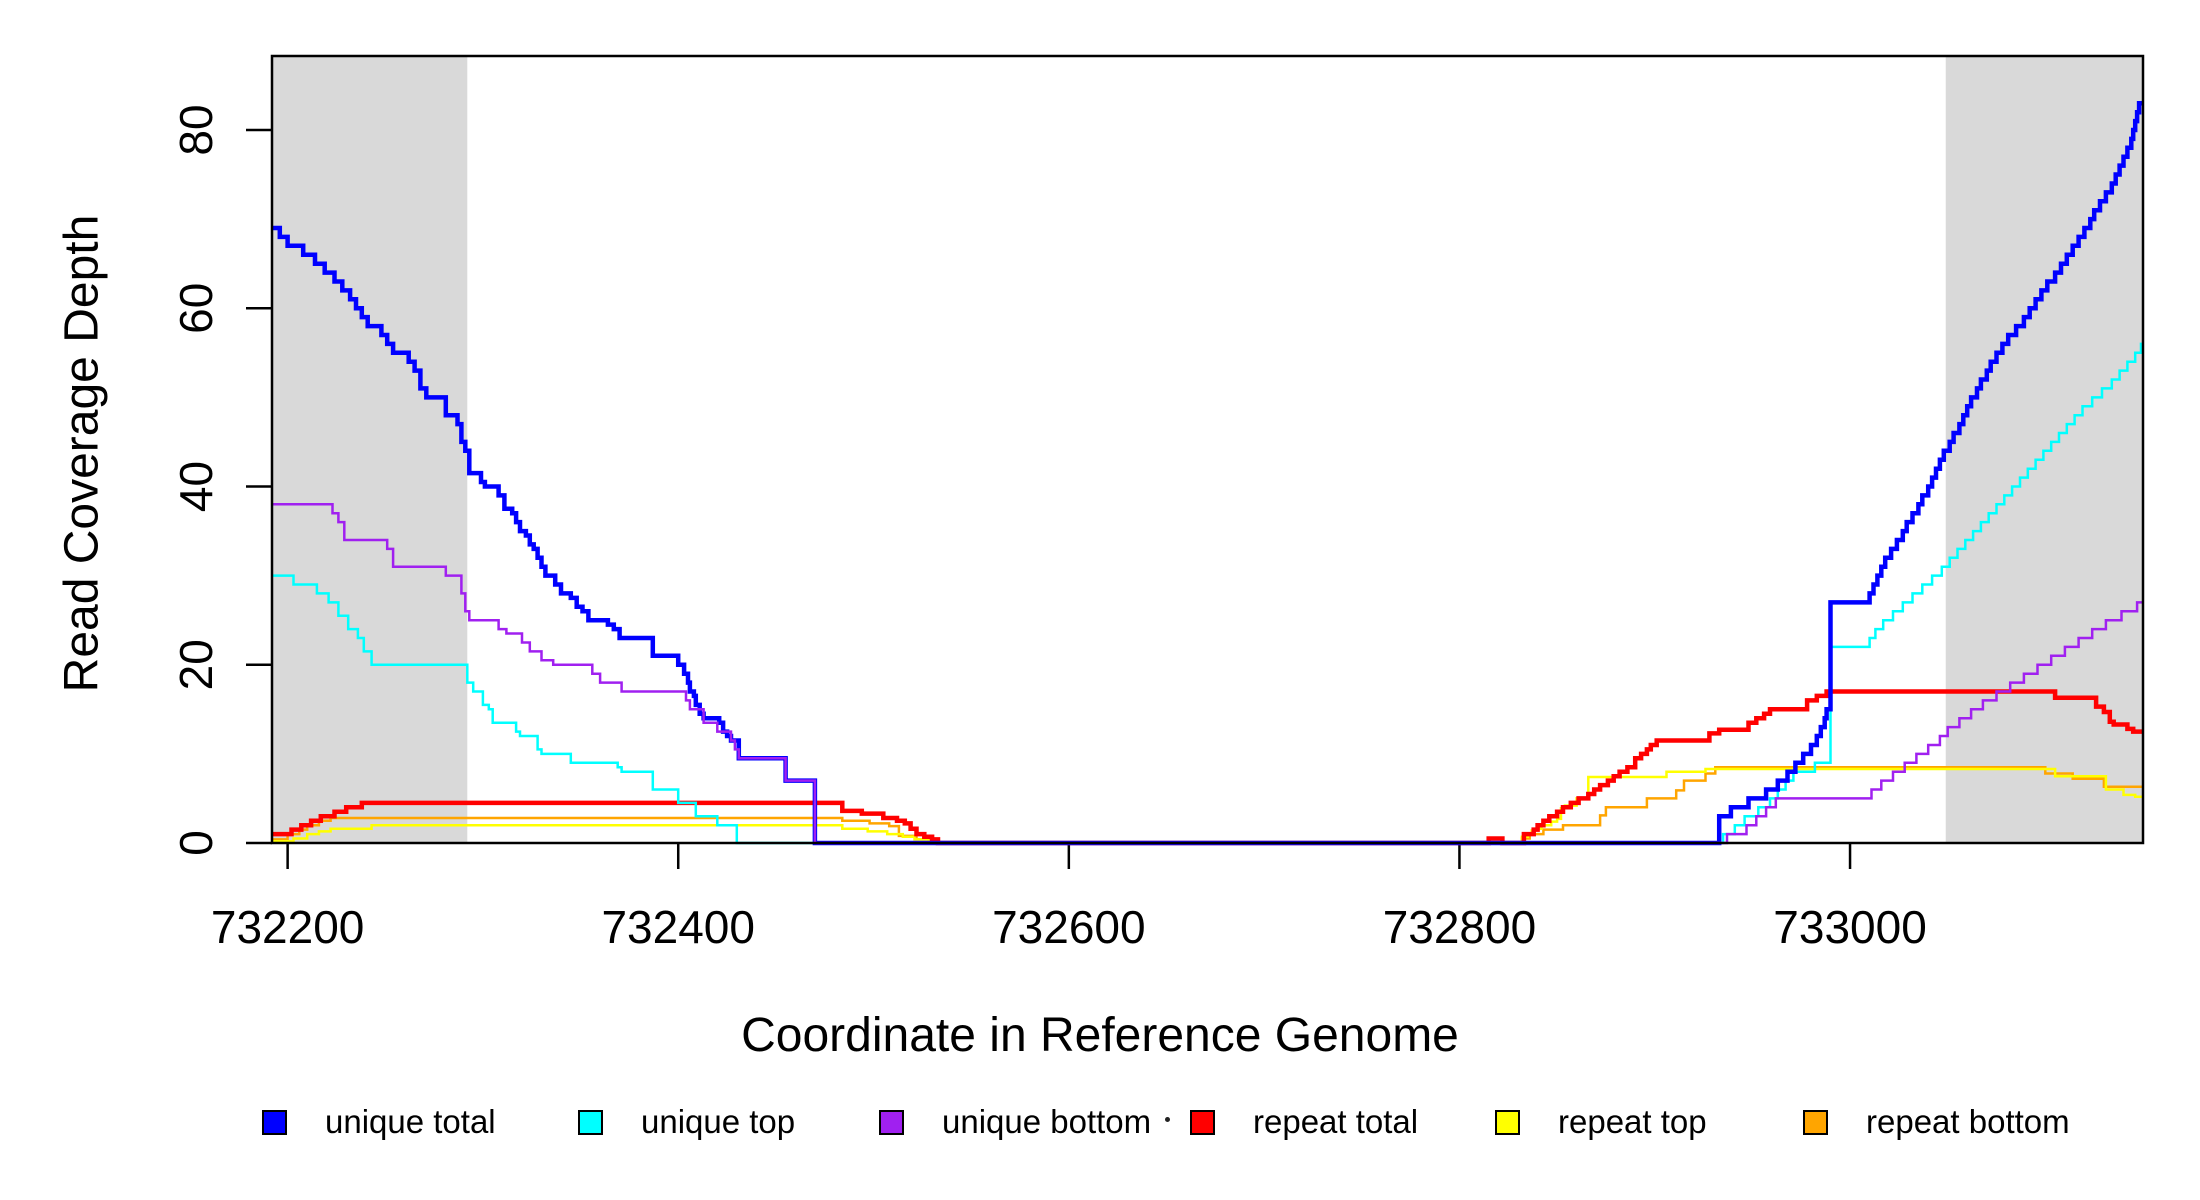  Describe the element at coordinates (678, 927) in the screenshot. I see `x-tick-label: 732400` at that location.